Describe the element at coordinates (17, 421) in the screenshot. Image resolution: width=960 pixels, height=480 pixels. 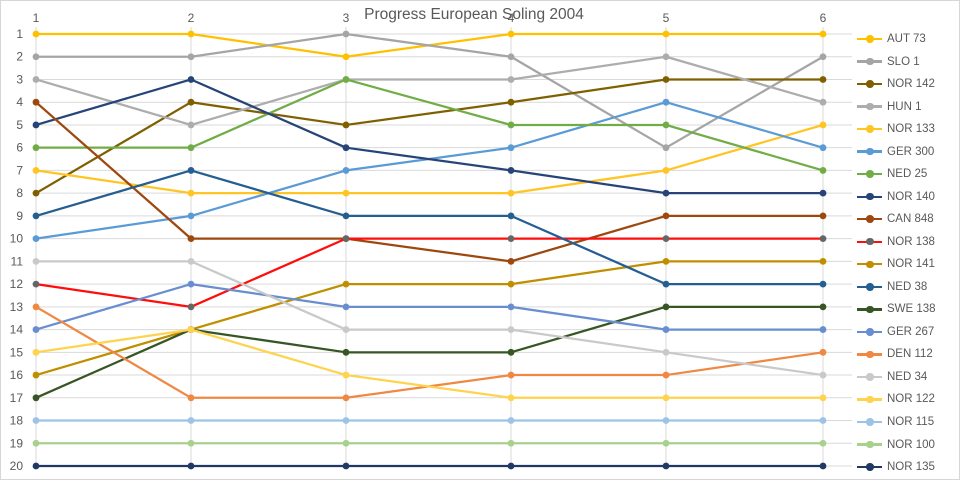
I see `y-axis-label: 18` at that location.